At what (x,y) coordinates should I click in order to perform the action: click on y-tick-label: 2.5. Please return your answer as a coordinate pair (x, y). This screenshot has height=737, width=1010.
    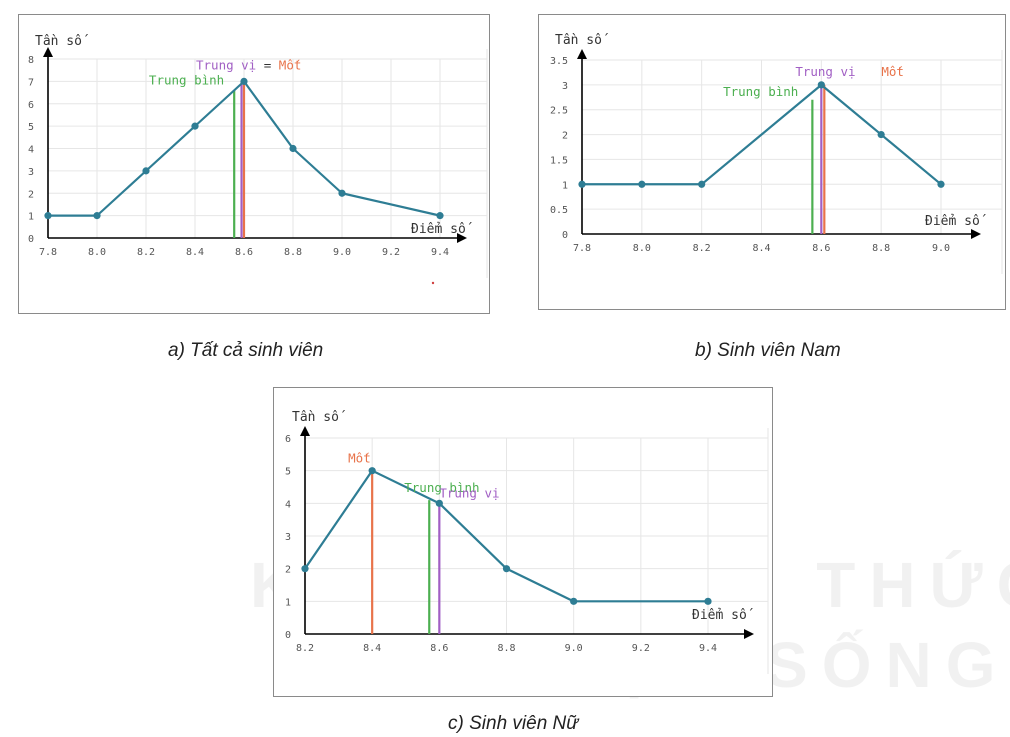
    Looking at the image, I should click on (559, 111).